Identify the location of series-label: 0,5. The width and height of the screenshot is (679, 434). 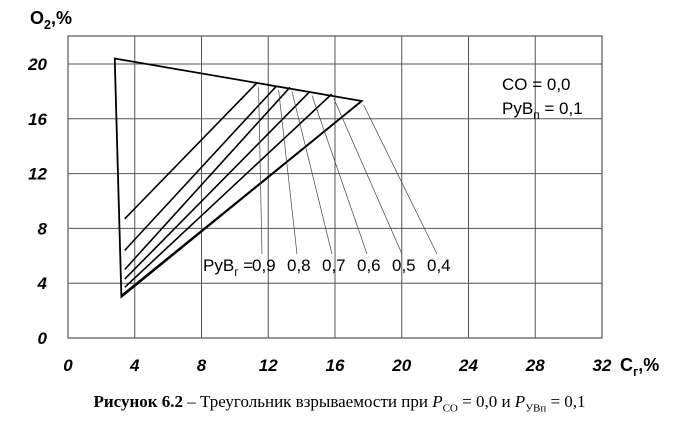
(404, 265).